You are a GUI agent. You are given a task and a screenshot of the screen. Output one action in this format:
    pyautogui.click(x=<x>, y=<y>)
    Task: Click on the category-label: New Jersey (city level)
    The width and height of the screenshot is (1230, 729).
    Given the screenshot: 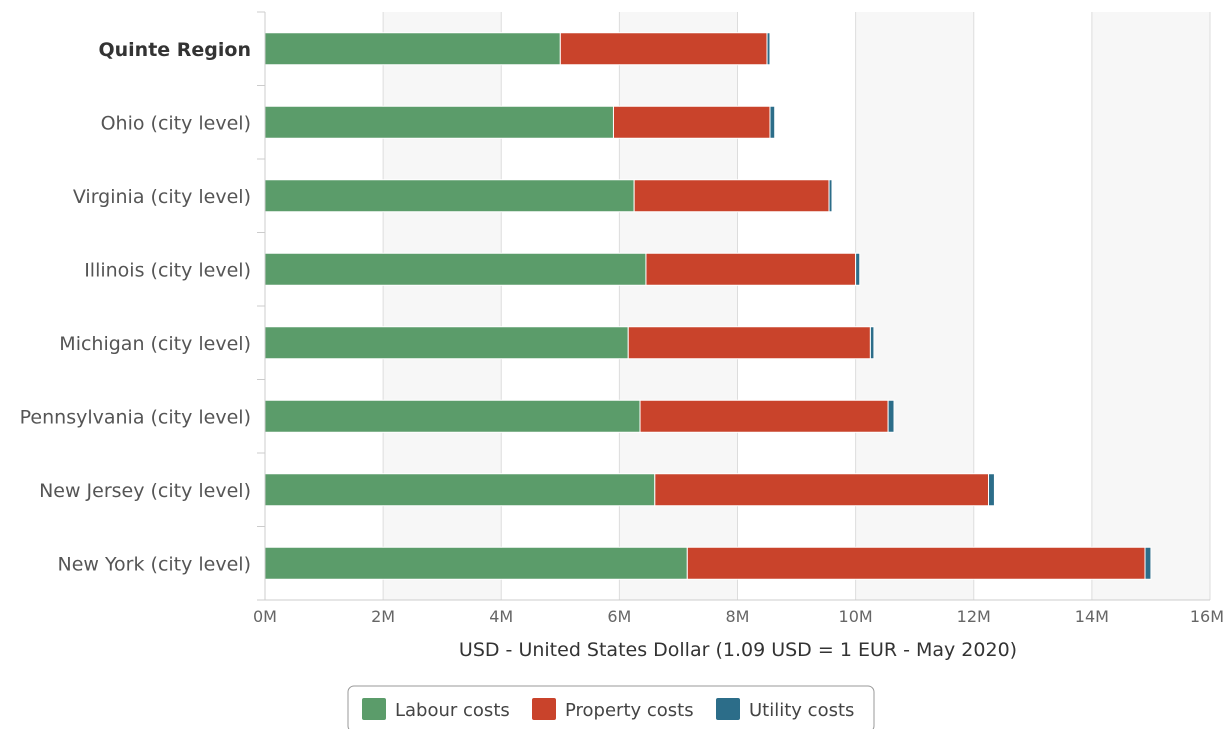 What is the action you would take?
    pyautogui.click(x=145, y=491)
    